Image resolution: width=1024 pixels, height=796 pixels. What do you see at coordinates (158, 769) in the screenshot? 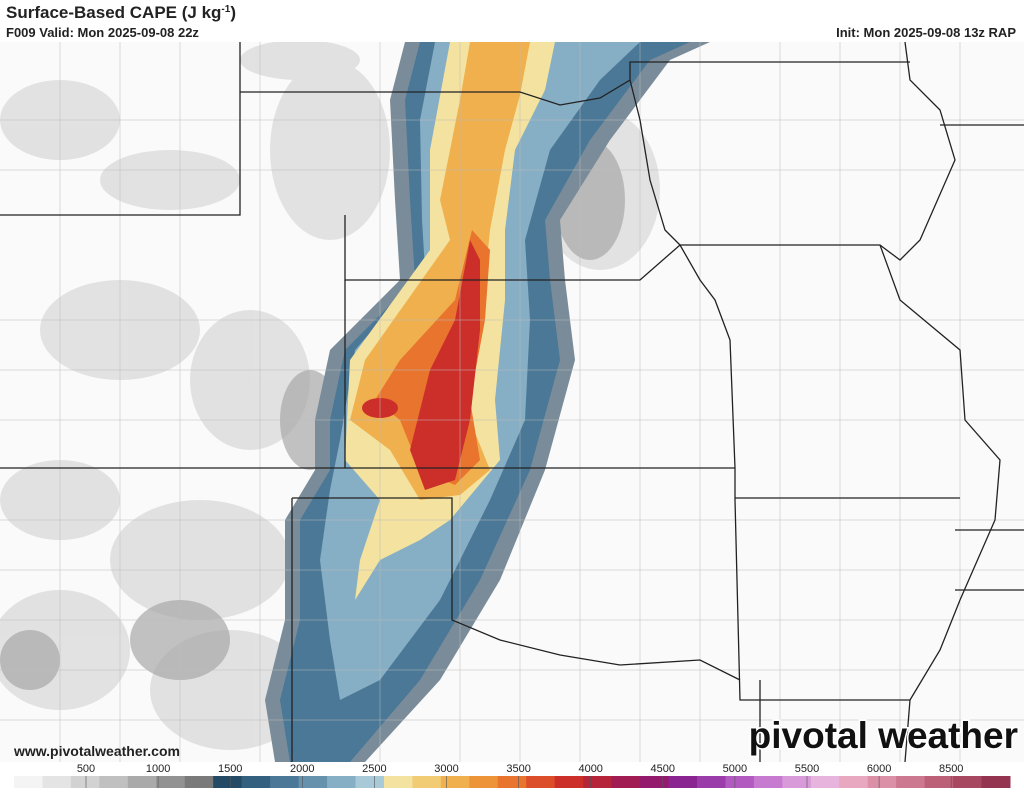
I see `colorbar-label: 1000` at bounding box center [158, 769].